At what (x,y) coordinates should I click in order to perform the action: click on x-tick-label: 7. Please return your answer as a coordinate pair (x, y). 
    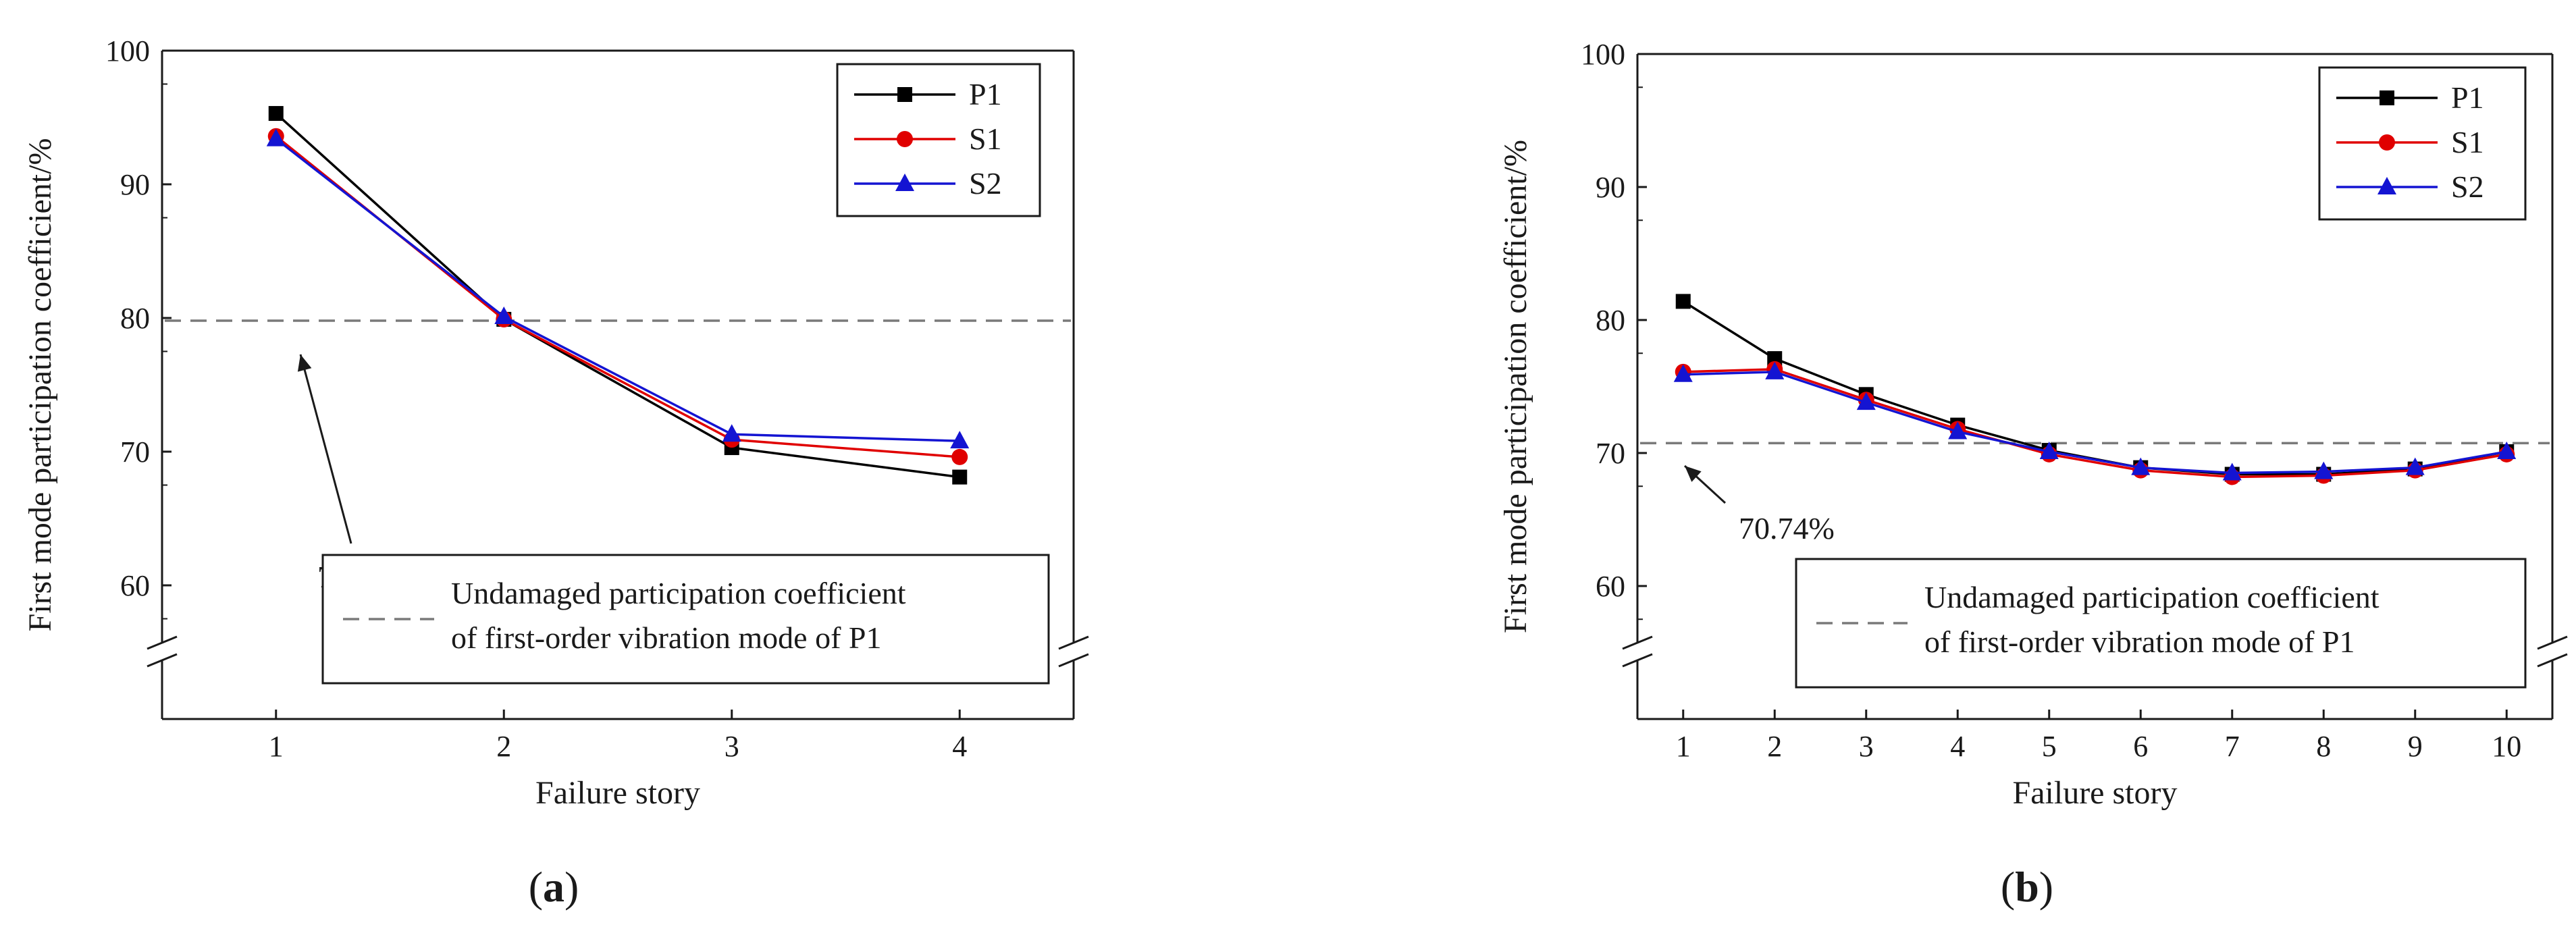
    Looking at the image, I should click on (2232, 746).